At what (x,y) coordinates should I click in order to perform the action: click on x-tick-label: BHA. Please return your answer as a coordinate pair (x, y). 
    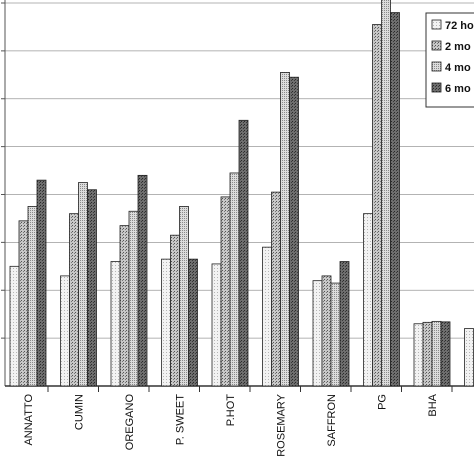
    Looking at the image, I should click on (433, 404).